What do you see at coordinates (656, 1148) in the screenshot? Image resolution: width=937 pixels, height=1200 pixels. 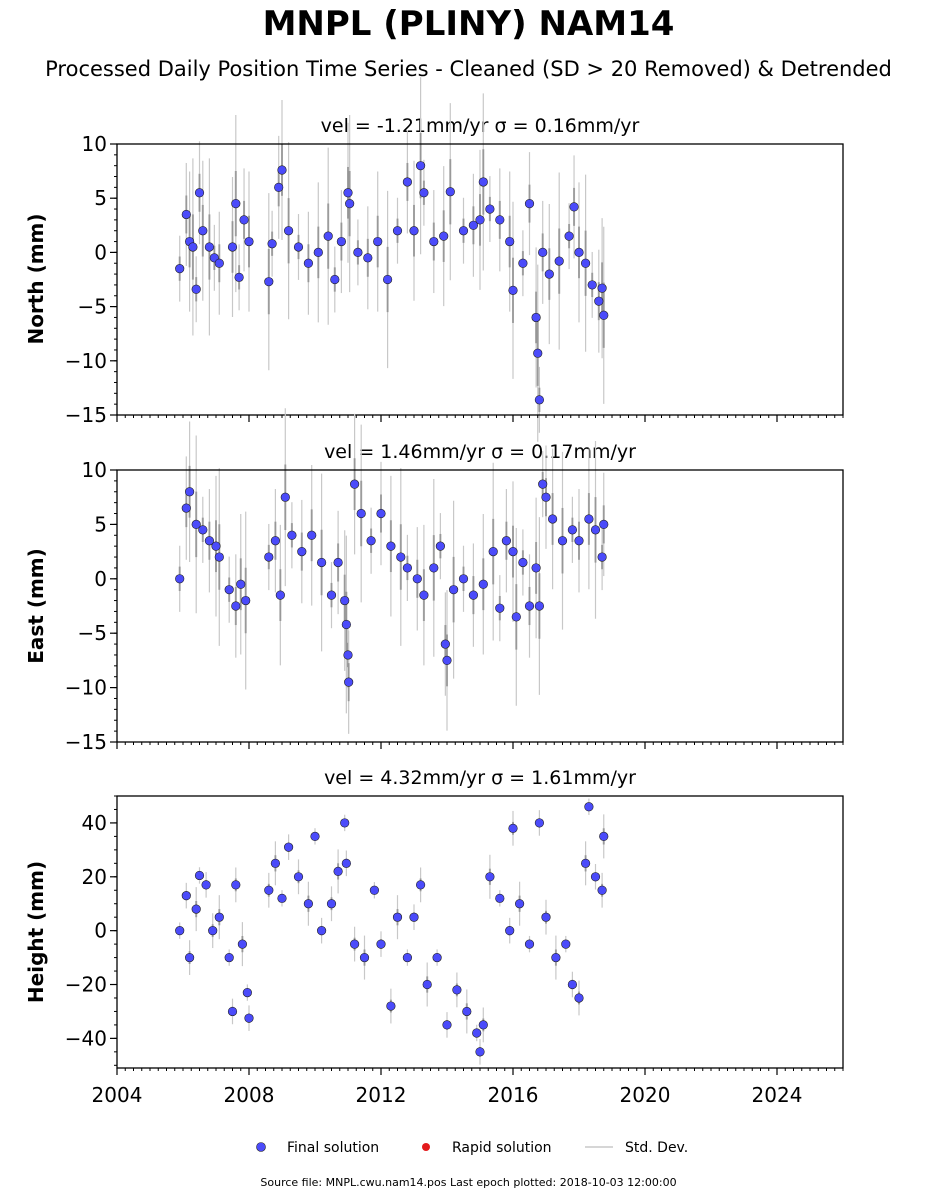 I see `legend-std-label: Std. Dev.` at bounding box center [656, 1148].